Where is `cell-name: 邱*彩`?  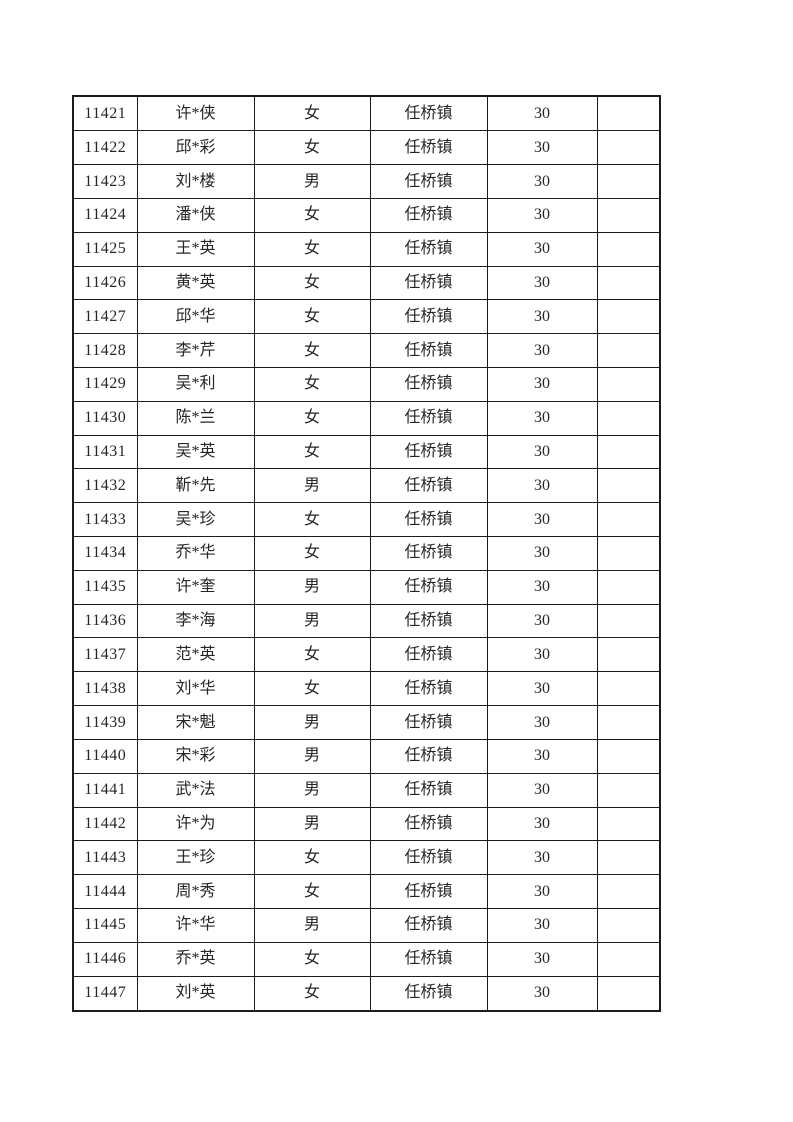
cell-name: 邱*彩 is located at coordinates (195, 148).